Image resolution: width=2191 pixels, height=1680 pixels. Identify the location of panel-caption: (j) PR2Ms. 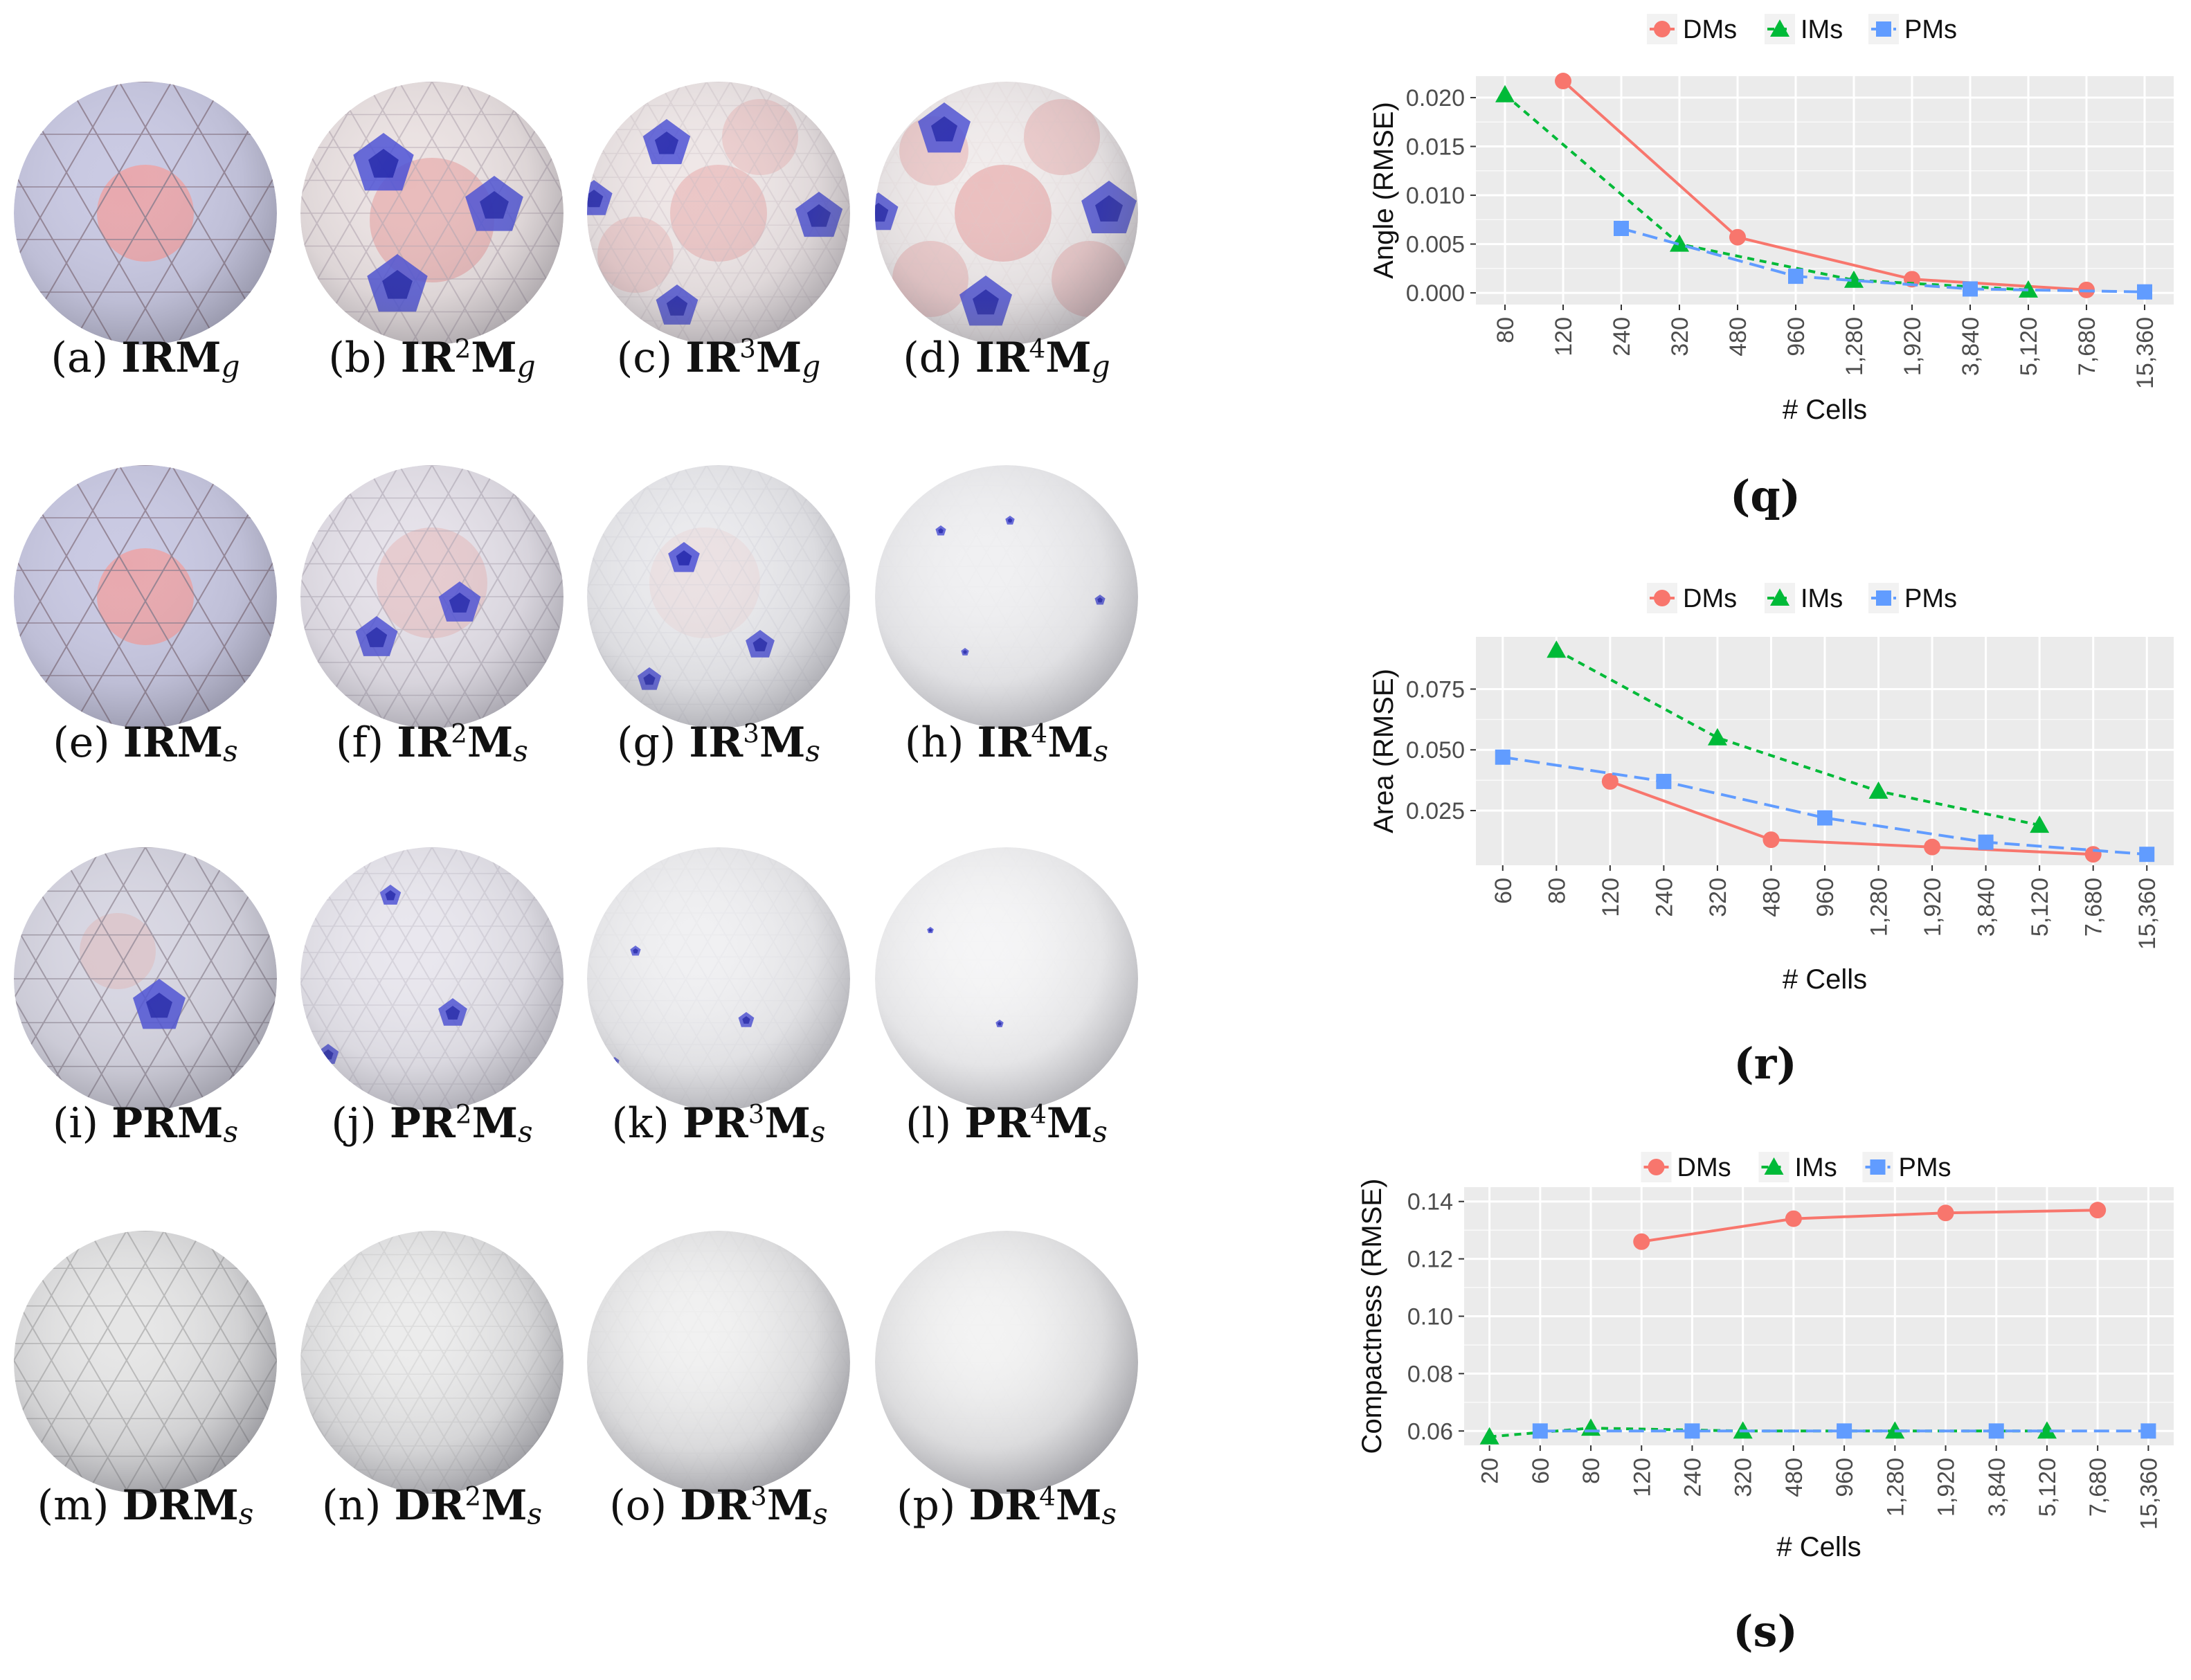
(432, 1123).